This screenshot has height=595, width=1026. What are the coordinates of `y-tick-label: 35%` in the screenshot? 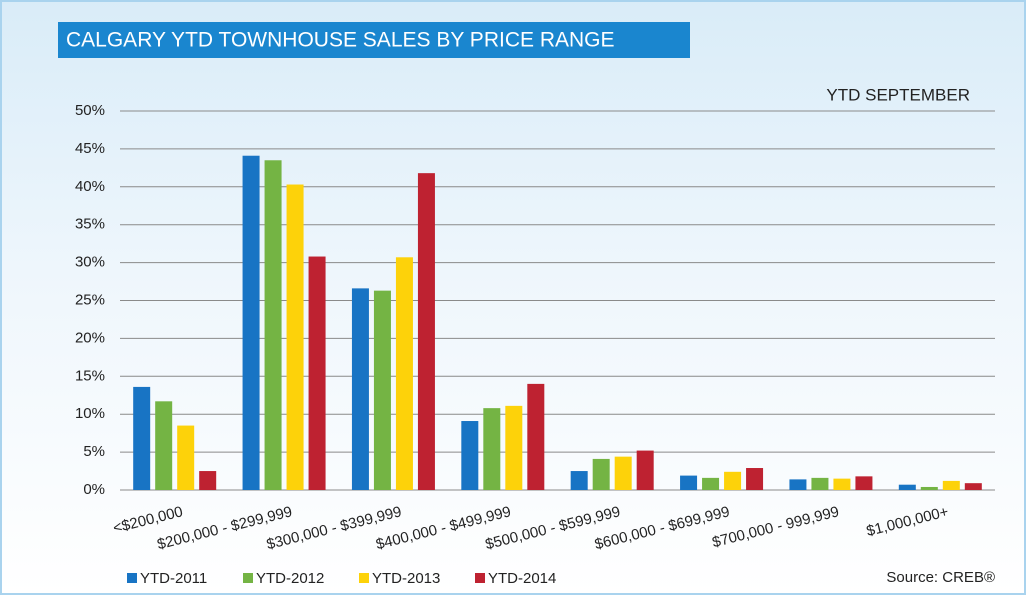 It's located at (90, 224).